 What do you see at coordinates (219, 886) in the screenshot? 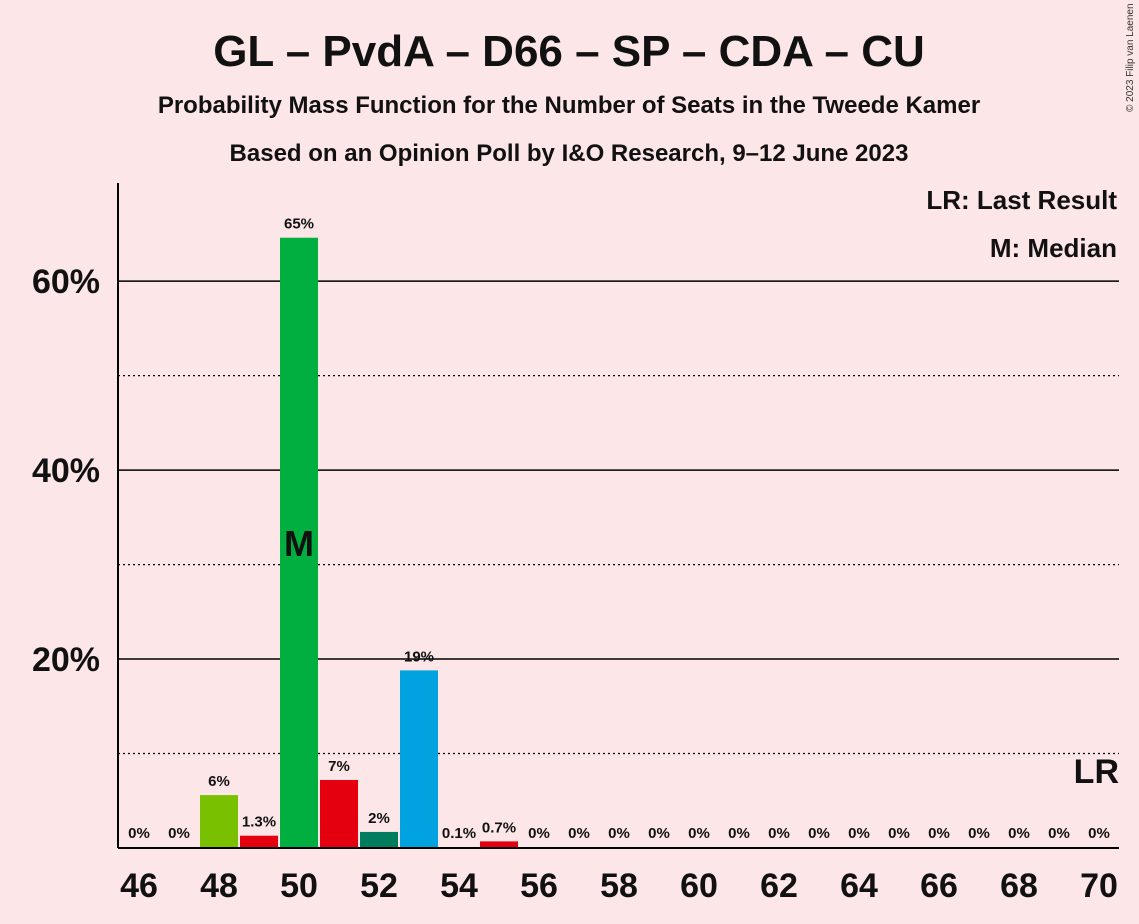
I see `x-tick-label: 48` at bounding box center [219, 886].